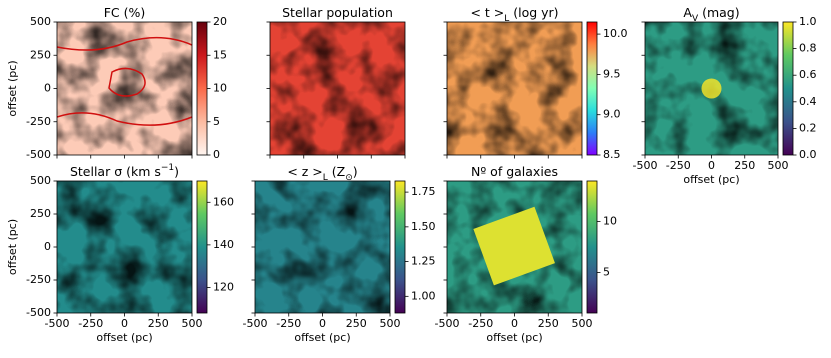 This screenshot has height=358, width=831. Describe the element at coordinates (719, 12) in the screenshot. I see `title-part: (mag)` at that location.